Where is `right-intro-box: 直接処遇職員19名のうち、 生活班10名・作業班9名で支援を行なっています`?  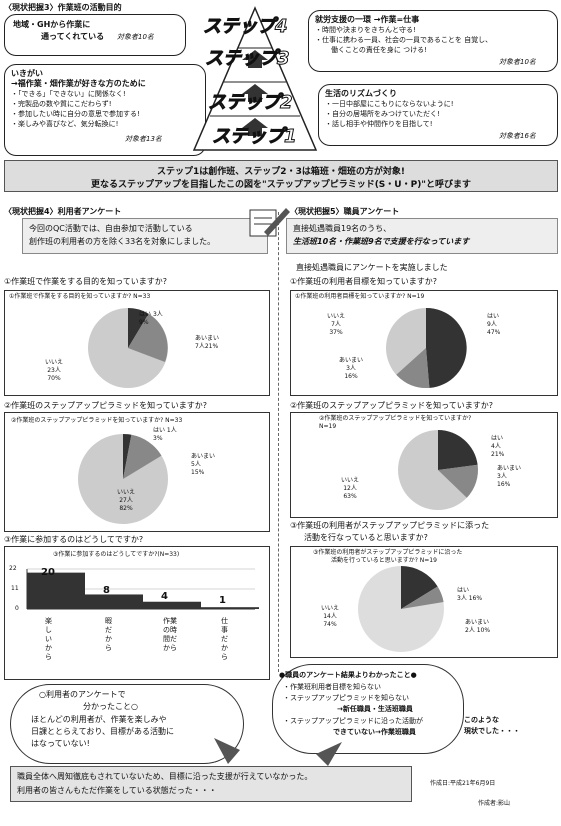 right-intro-box: 直接処遇職員19名のうち、 生活班10名・作業班9名で支援を行なっています is located at coordinates (422, 236).